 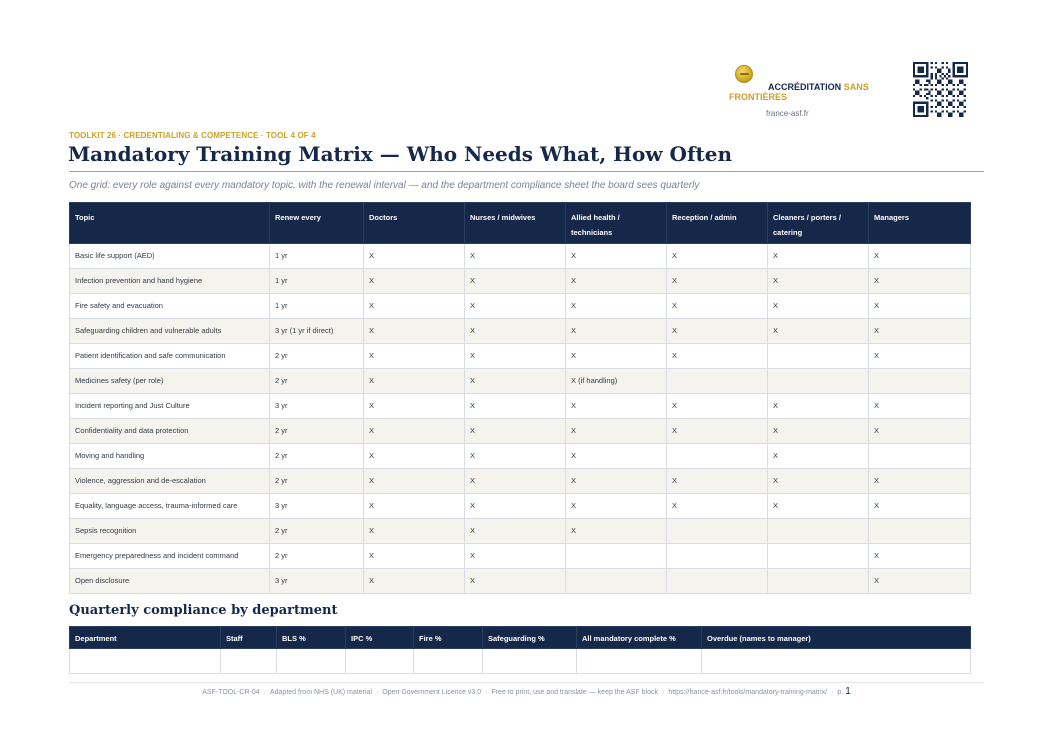 I want to click on table-row: Sepsis recognition 2 yr X X X, so click(x=520, y=531).